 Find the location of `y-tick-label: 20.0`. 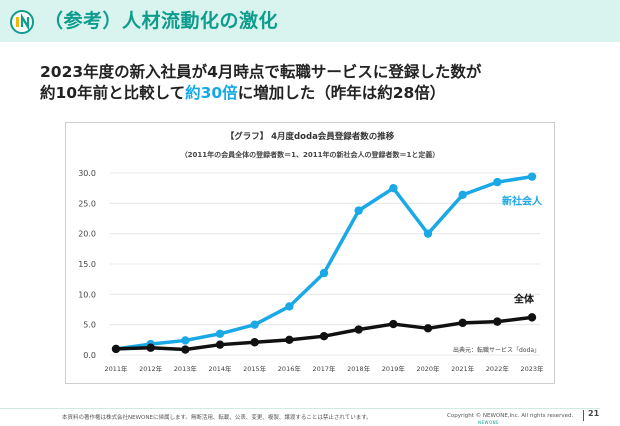

y-tick-label: 20.0 is located at coordinates (87, 234).